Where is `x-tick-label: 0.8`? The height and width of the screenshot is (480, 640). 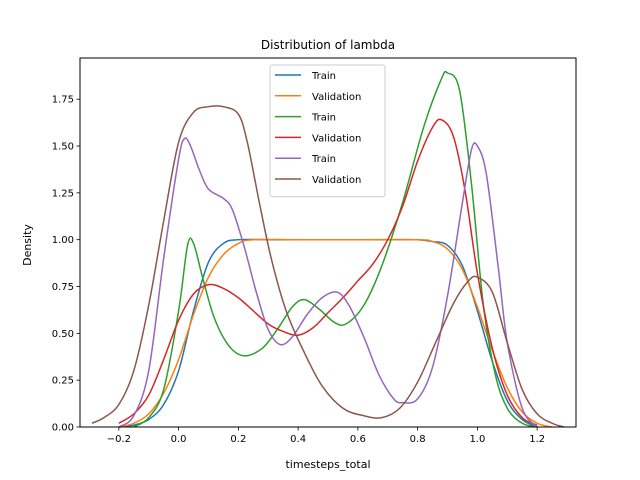
x-tick-label: 0.8 is located at coordinates (418, 439).